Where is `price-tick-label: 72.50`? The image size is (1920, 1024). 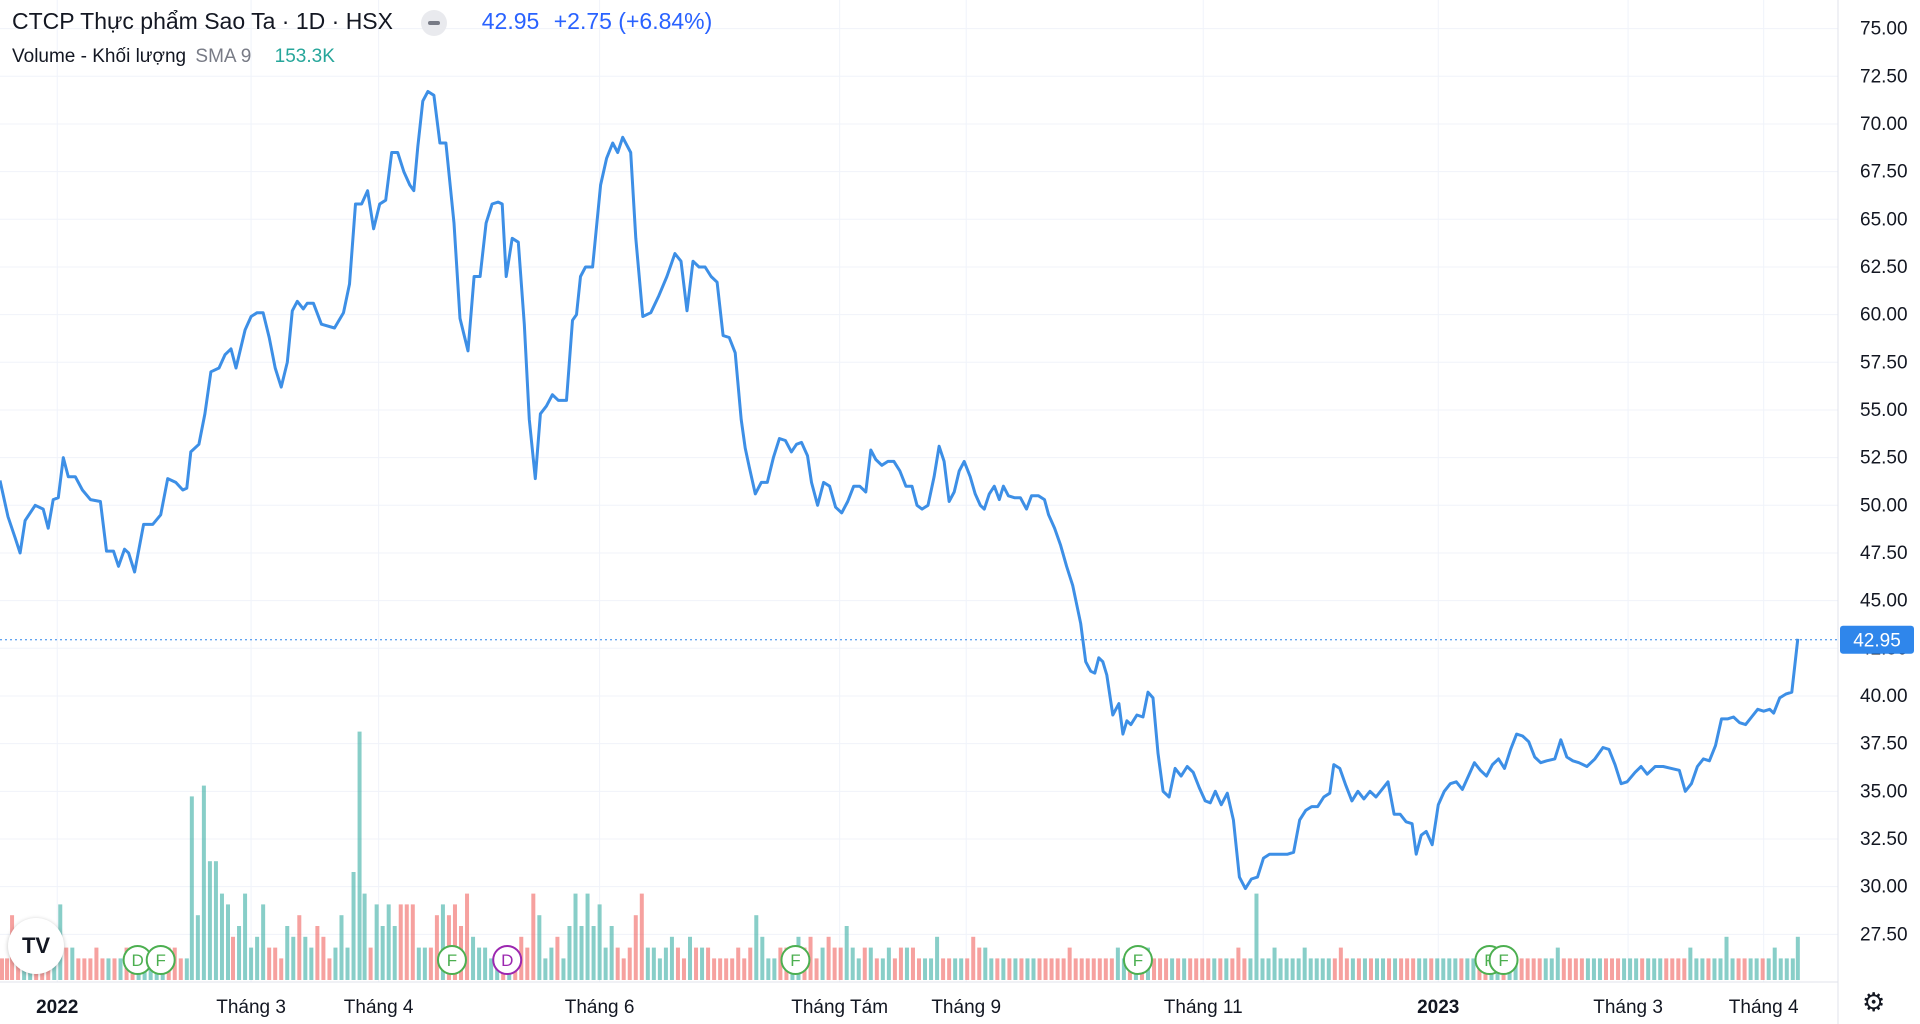
price-tick-label: 72.50 is located at coordinates (1884, 76).